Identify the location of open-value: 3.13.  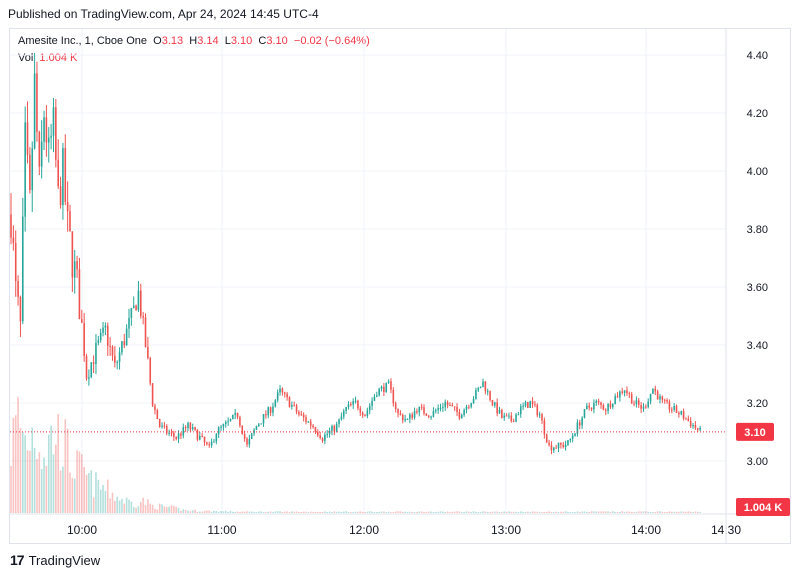
(172, 41).